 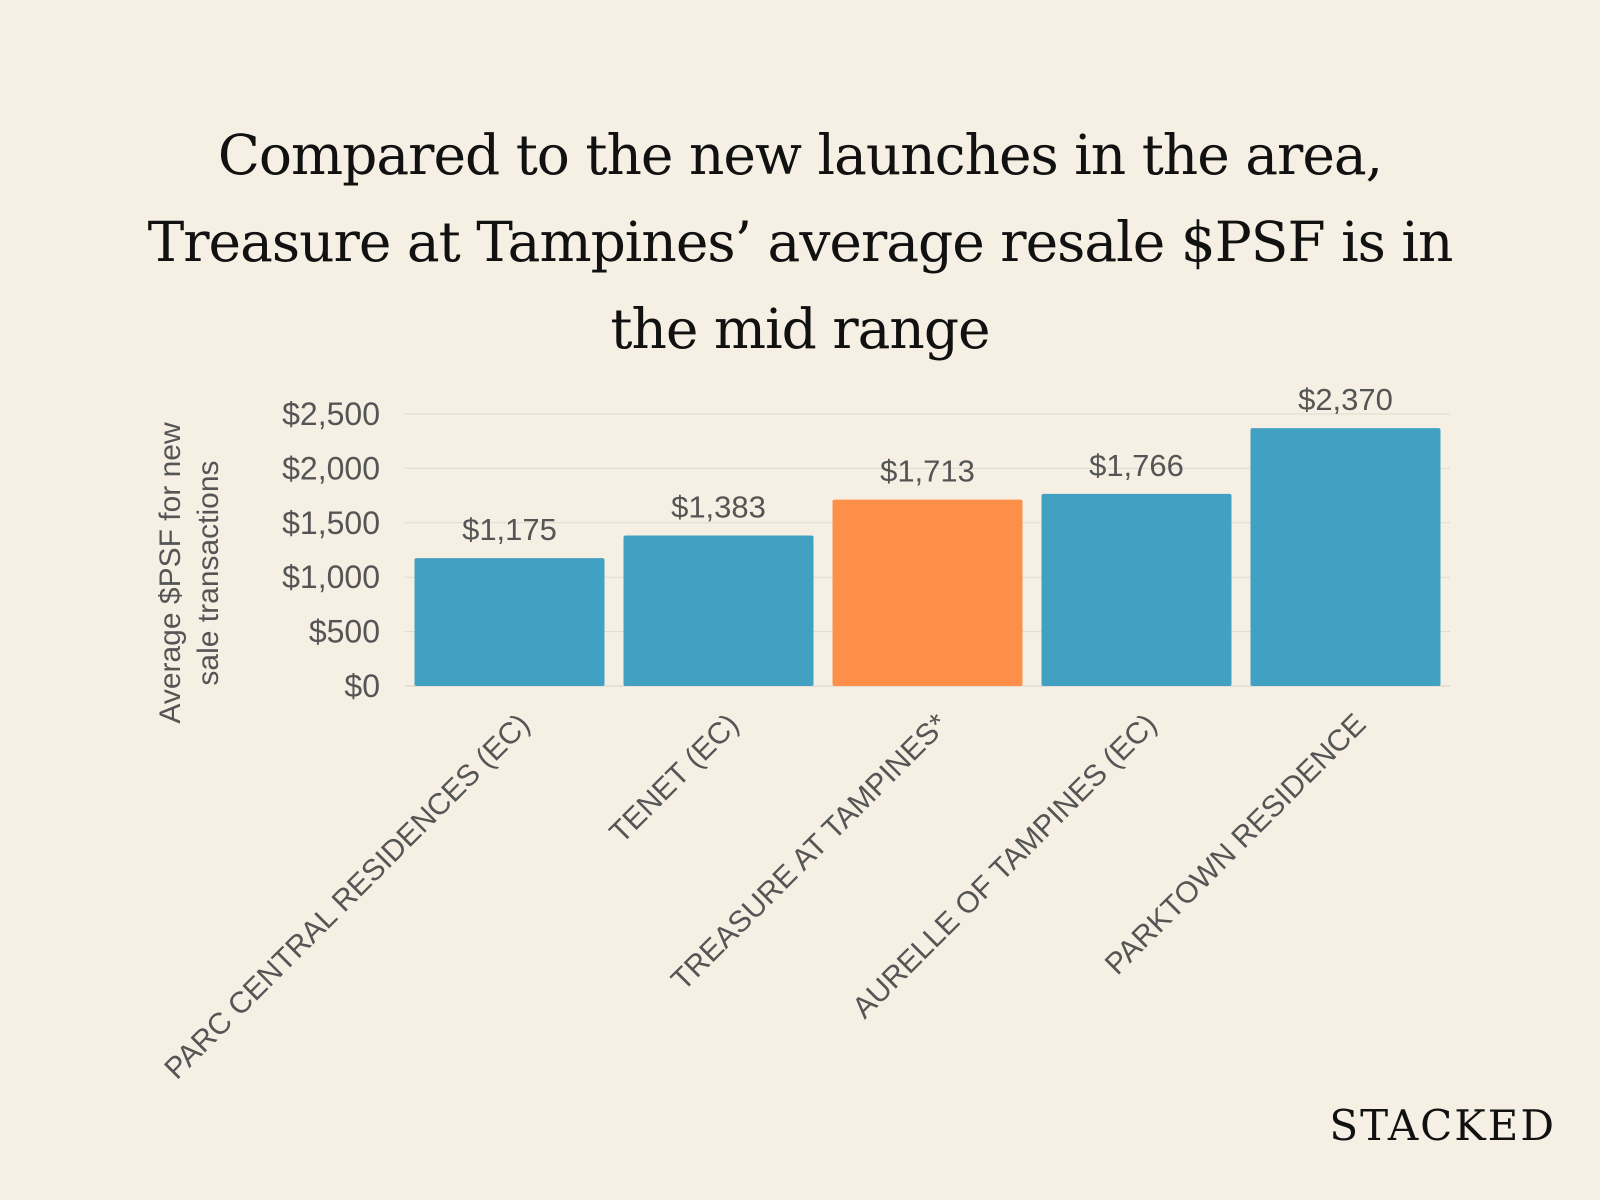 What do you see at coordinates (362, 686) in the screenshot?
I see `y-tick-label: $0` at bounding box center [362, 686].